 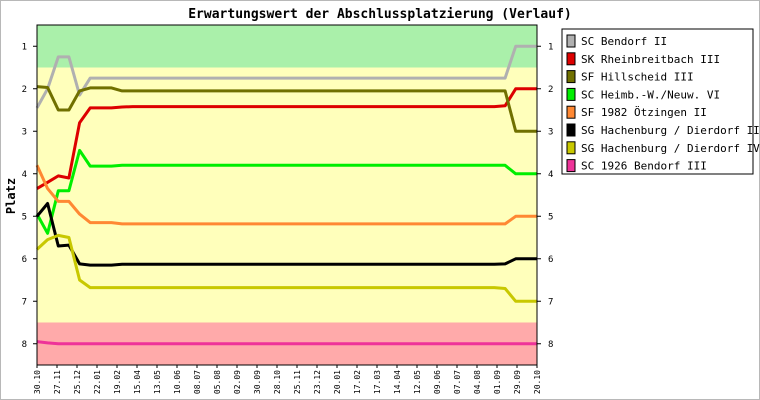 I want to click on x-tick-label-13: 25.11, so click(x=297, y=382).